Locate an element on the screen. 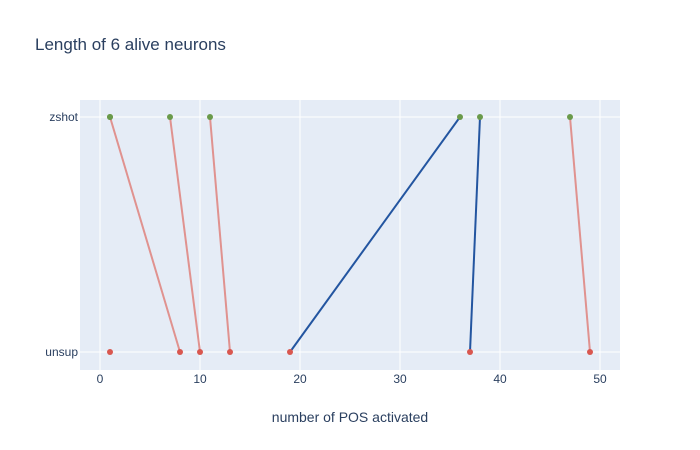  x-tick-label: 10 is located at coordinates (200, 379).